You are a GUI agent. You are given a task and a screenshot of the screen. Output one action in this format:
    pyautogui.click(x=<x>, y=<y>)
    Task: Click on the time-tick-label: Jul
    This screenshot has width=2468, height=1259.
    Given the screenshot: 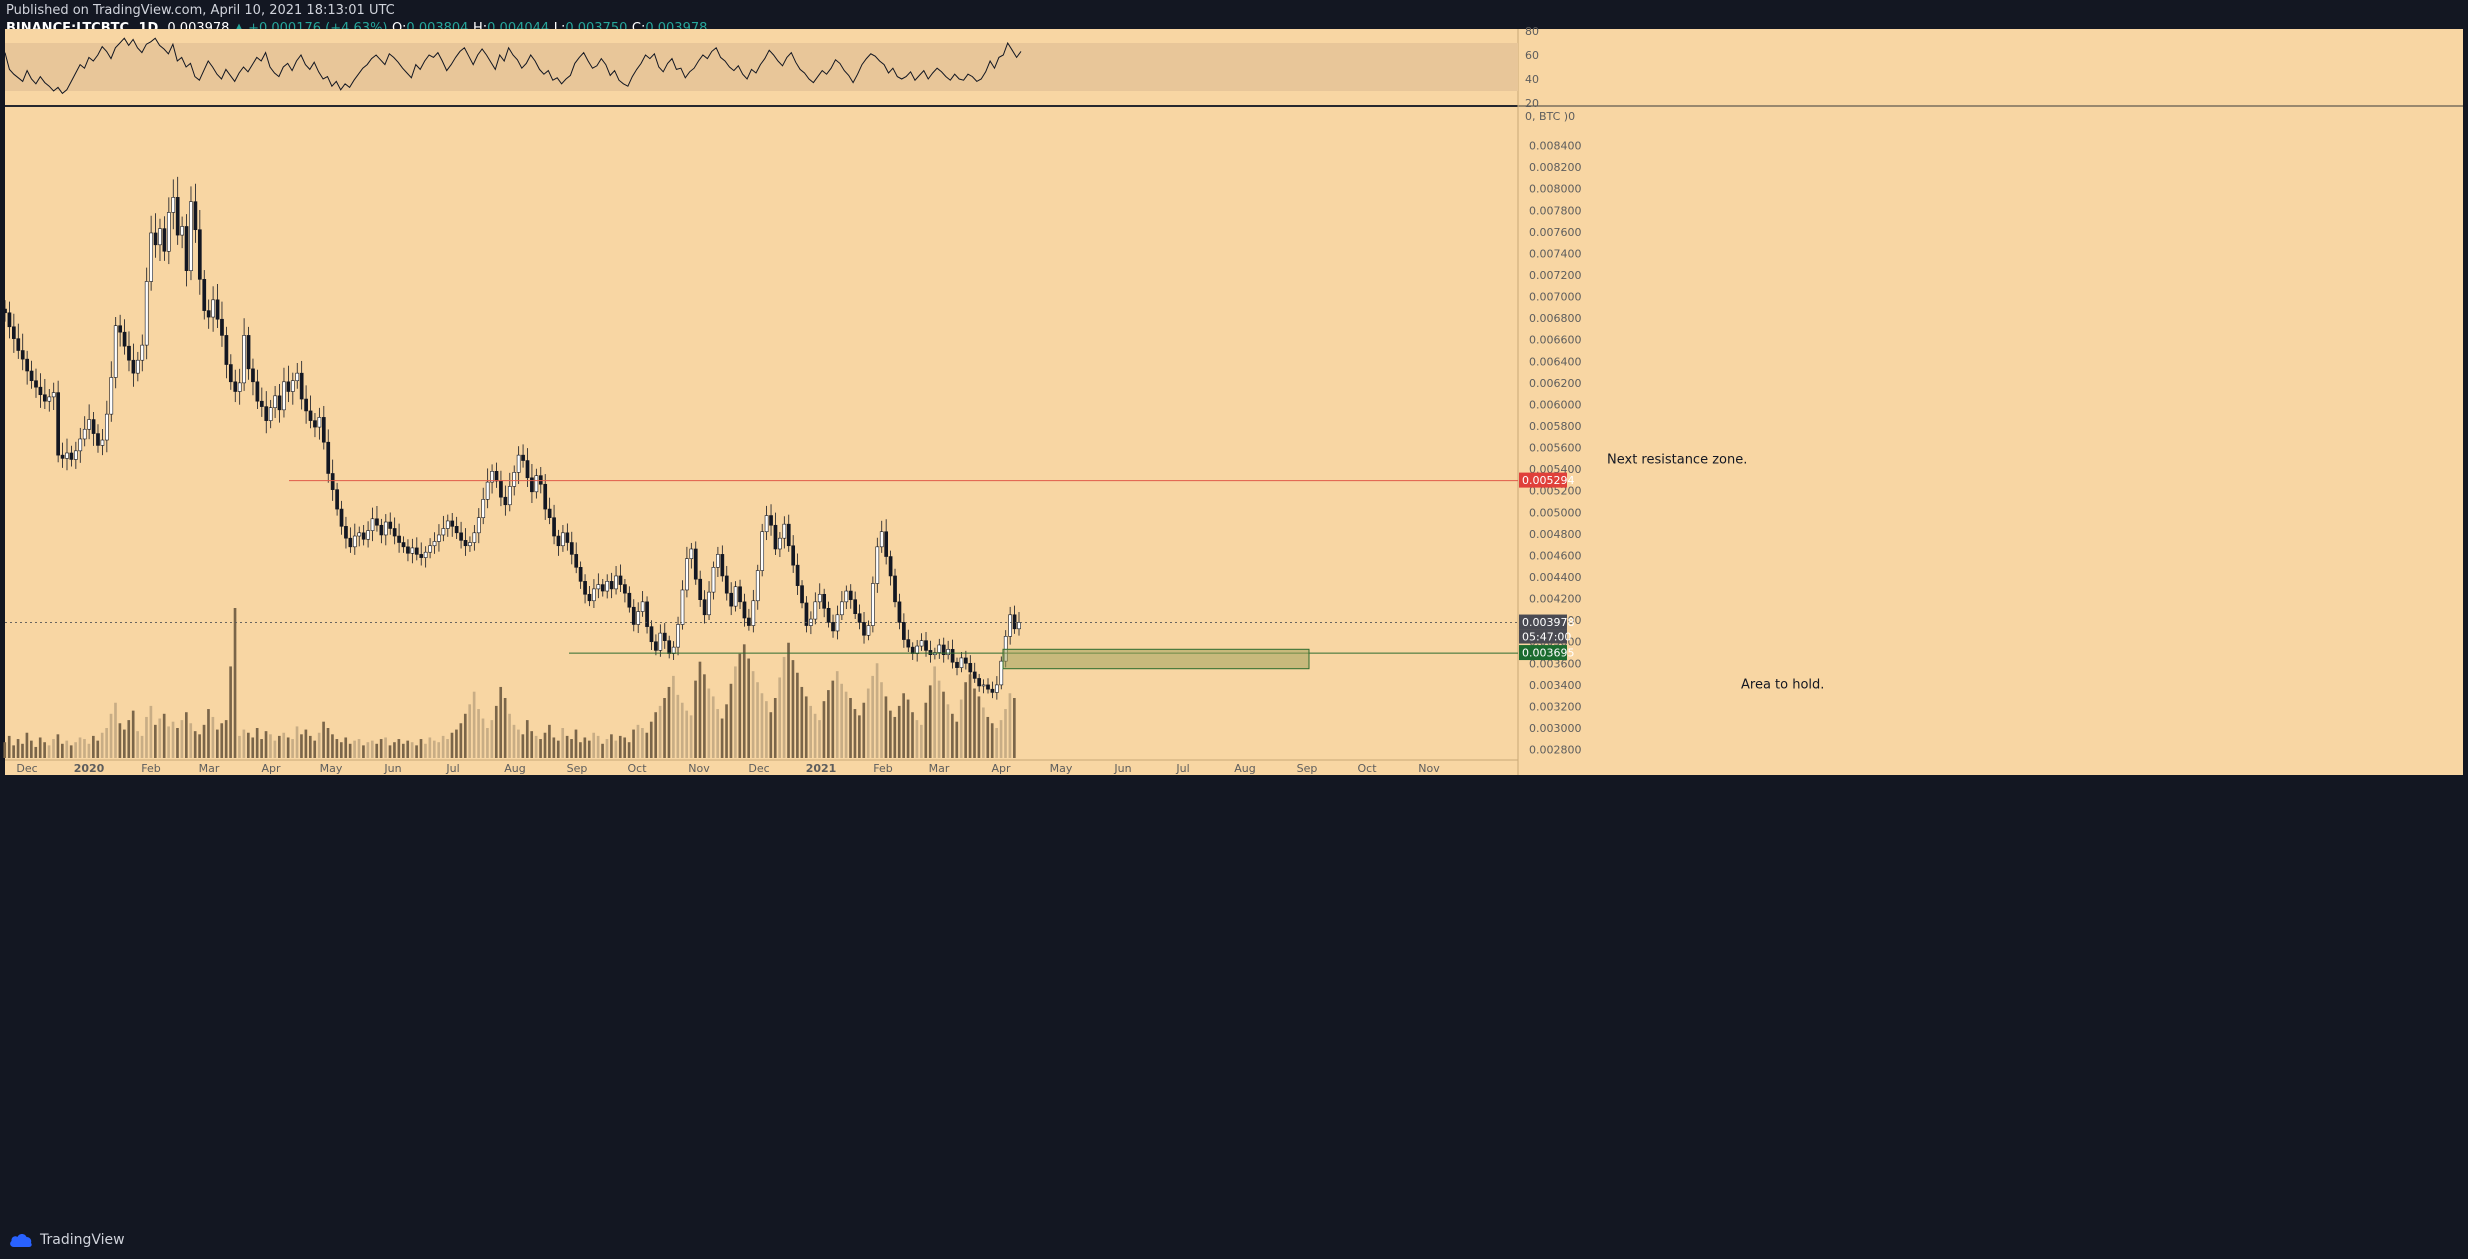 What is the action you would take?
    pyautogui.click(x=1182, y=768)
    